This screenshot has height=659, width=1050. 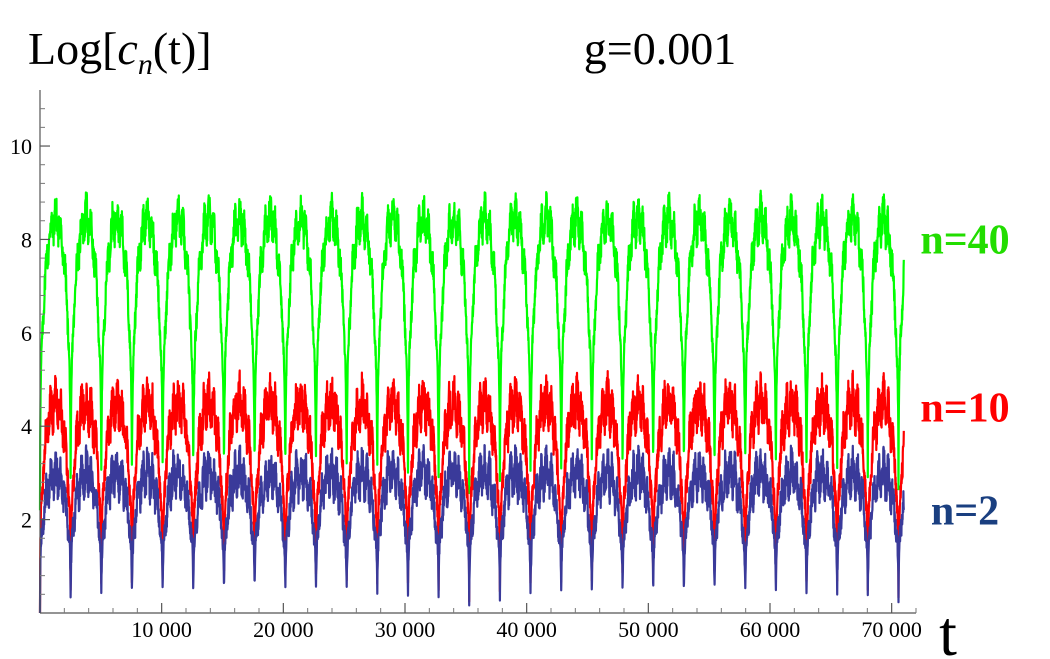 I want to click on y-axis-label-suffix: (t)], so click(x=182, y=48).